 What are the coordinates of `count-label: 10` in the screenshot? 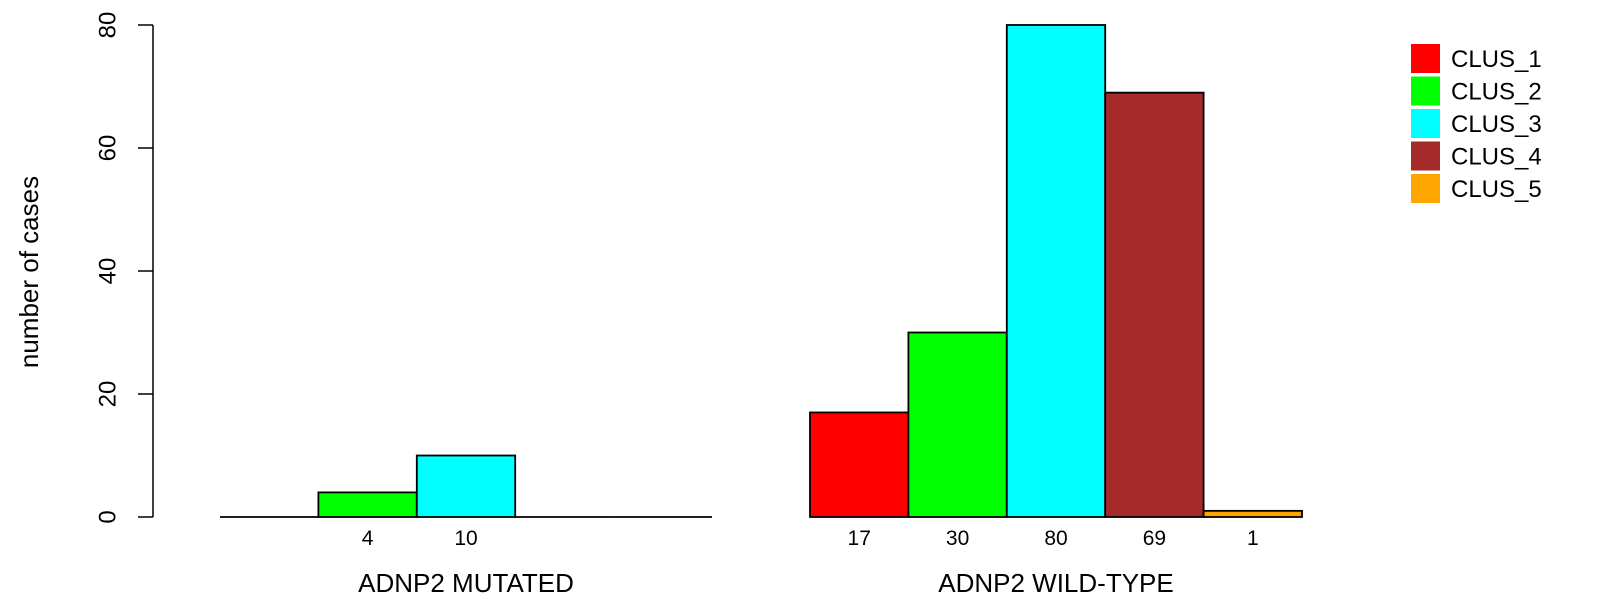 It's located at (465, 538).